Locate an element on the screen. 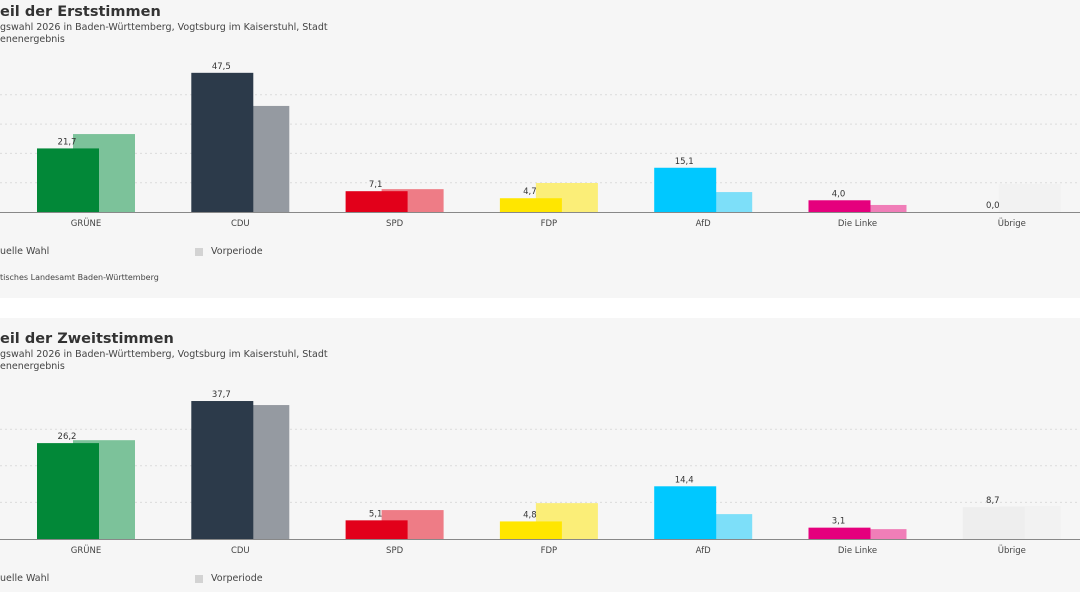 The height and width of the screenshot is (592, 1080). data-label: 21,7 is located at coordinates (67, 142).